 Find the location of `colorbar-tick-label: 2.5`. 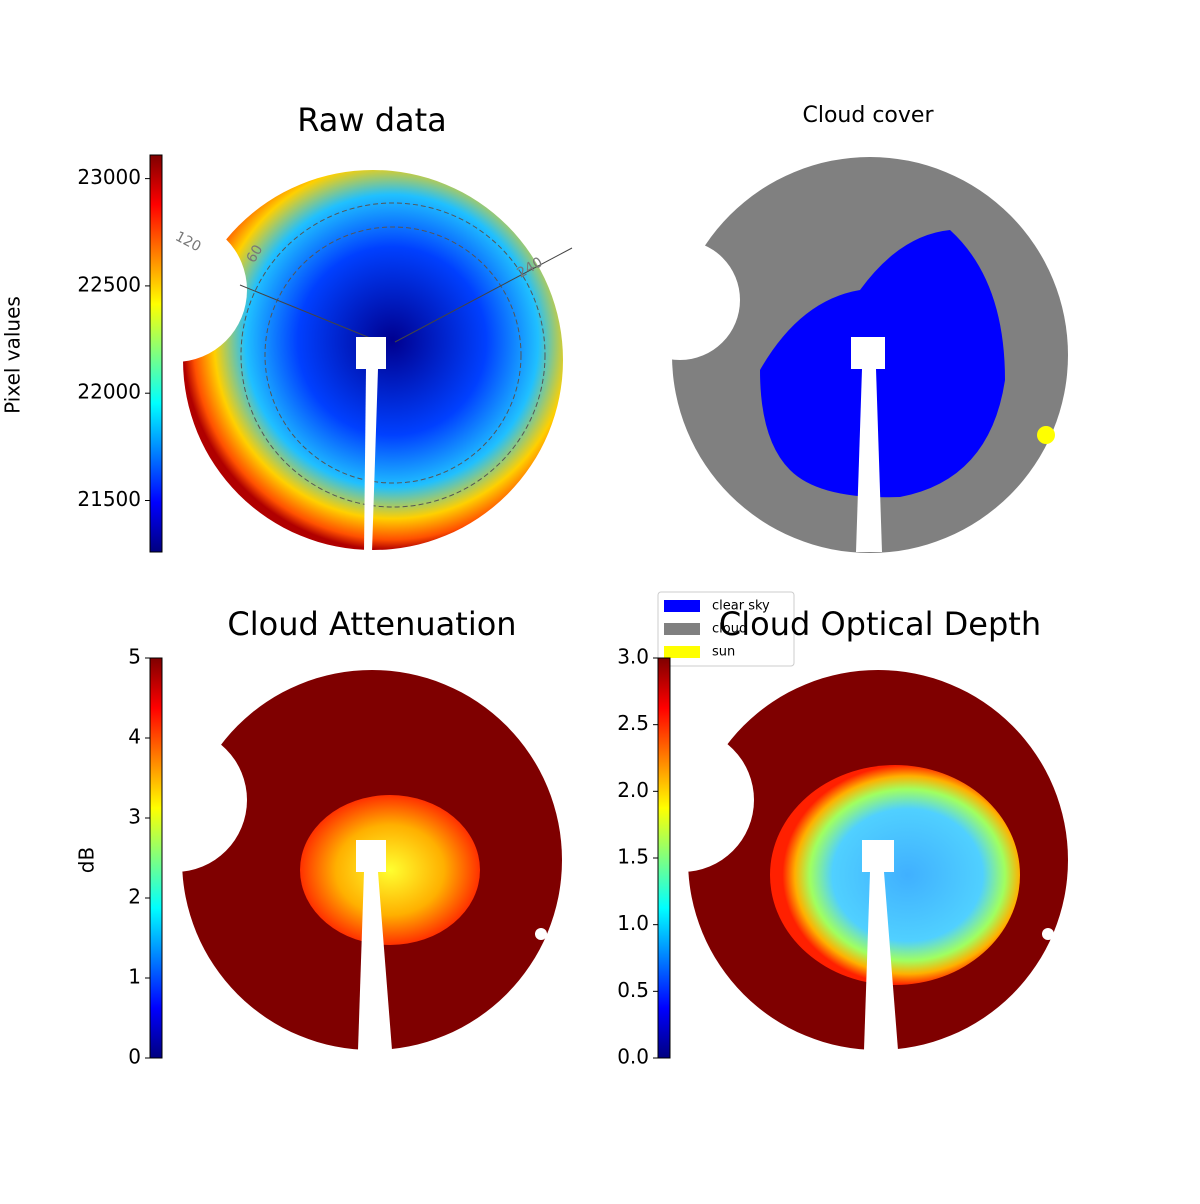

colorbar-tick-label: 2.5 is located at coordinates (633, 723).